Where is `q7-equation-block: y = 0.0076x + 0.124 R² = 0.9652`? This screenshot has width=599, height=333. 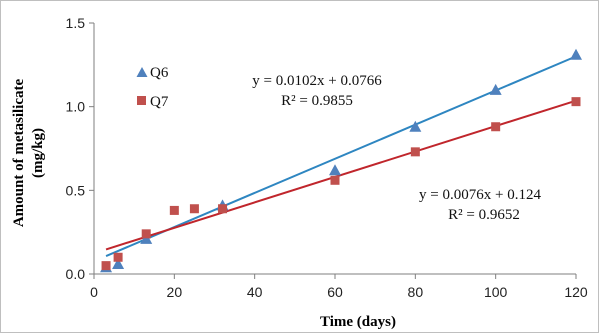 q7-equation-block: y = 0.0076x + 0.124 R² = 0.9652 is located at coordinates (480, 205).